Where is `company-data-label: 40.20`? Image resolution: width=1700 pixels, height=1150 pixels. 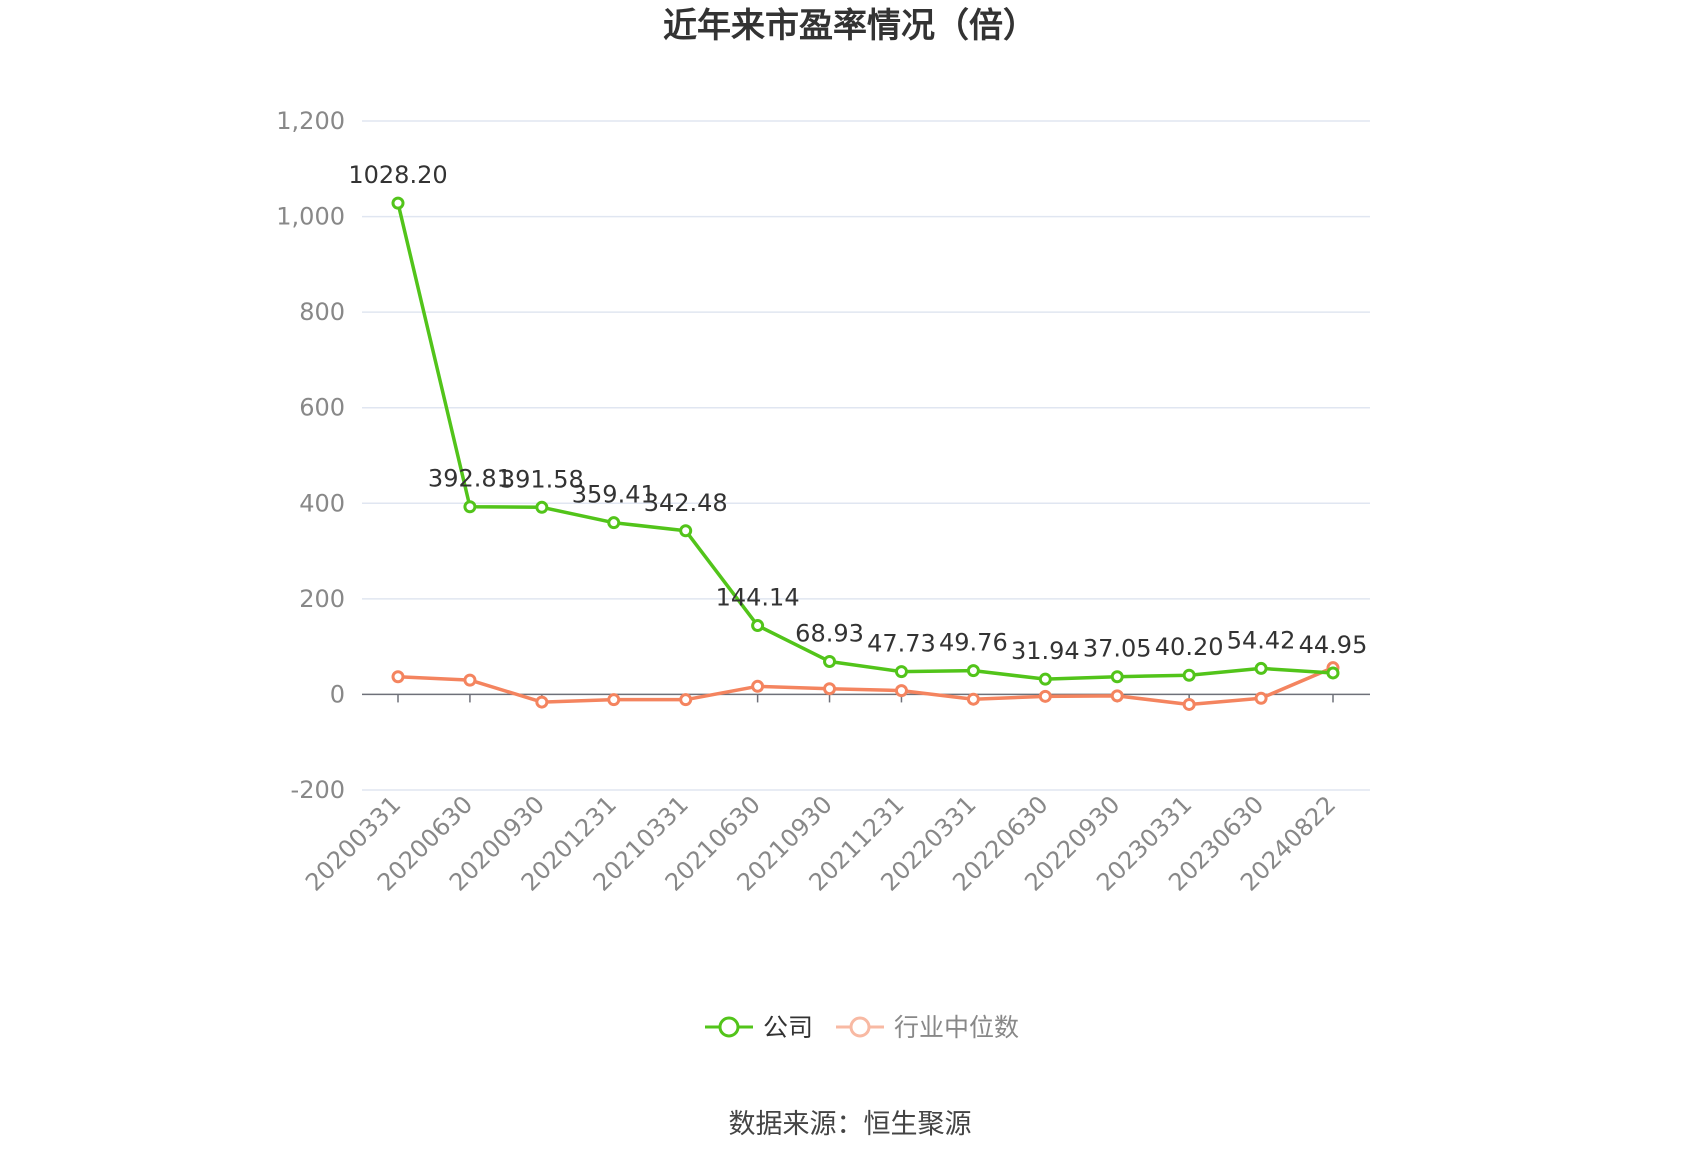
company-data-label: 40.20 is located at coordinates (1189, 647).